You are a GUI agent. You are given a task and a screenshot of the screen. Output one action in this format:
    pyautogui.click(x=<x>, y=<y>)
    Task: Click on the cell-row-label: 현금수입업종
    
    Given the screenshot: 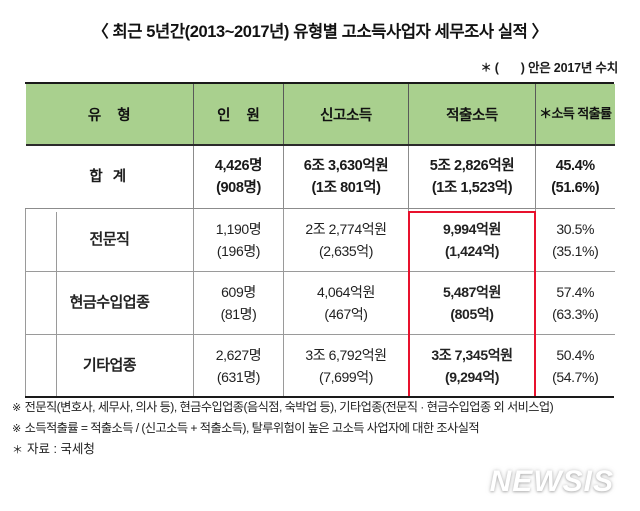 What is the action you would take?
    pyautogui.click(x=109, y=303)
    